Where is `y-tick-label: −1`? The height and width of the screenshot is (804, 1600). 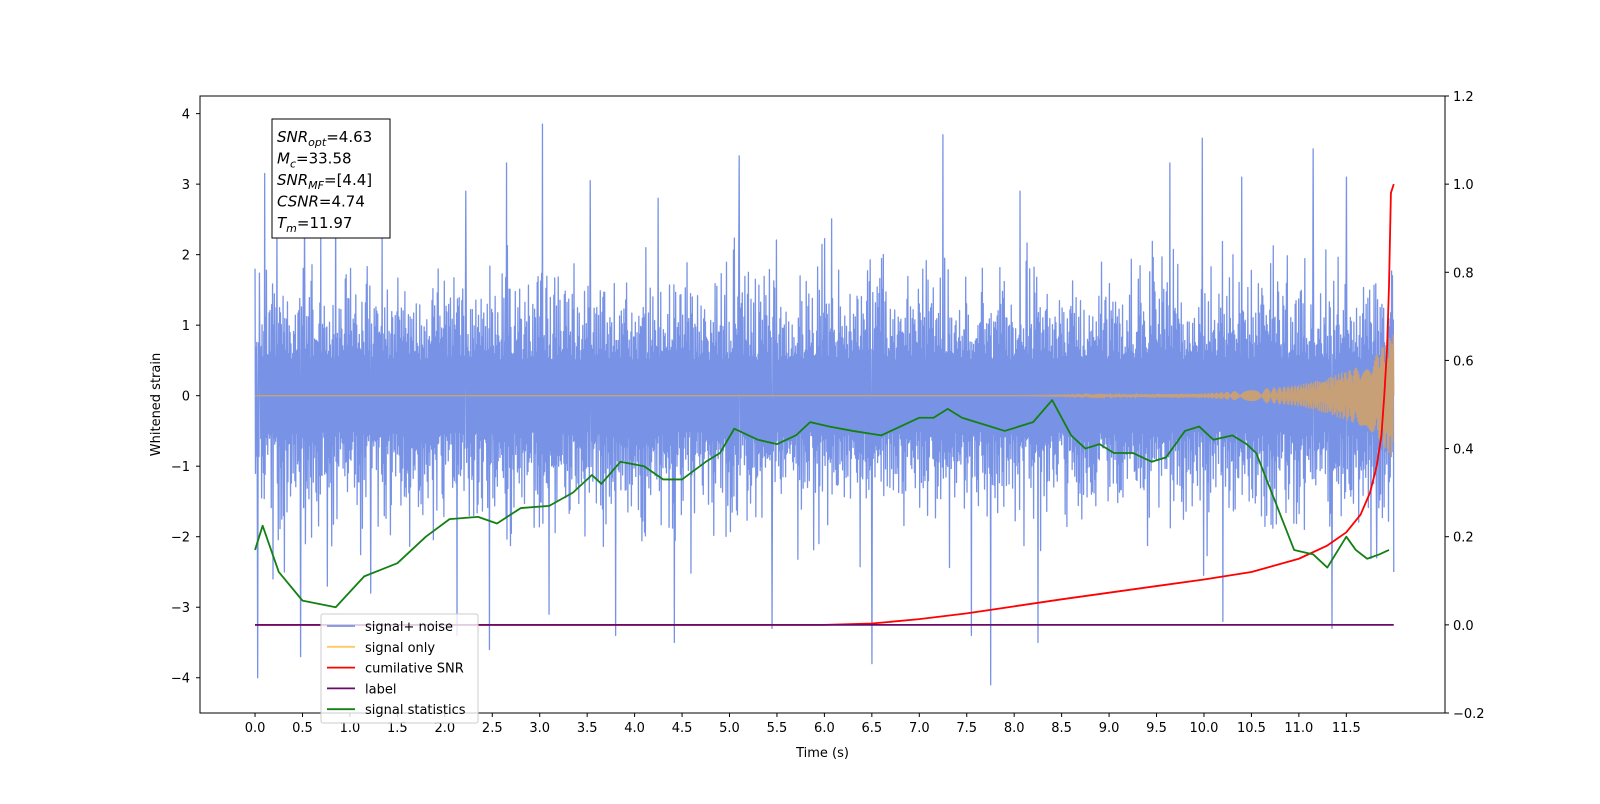
y-tick-label: −1 is located at coordinates (180, 467).